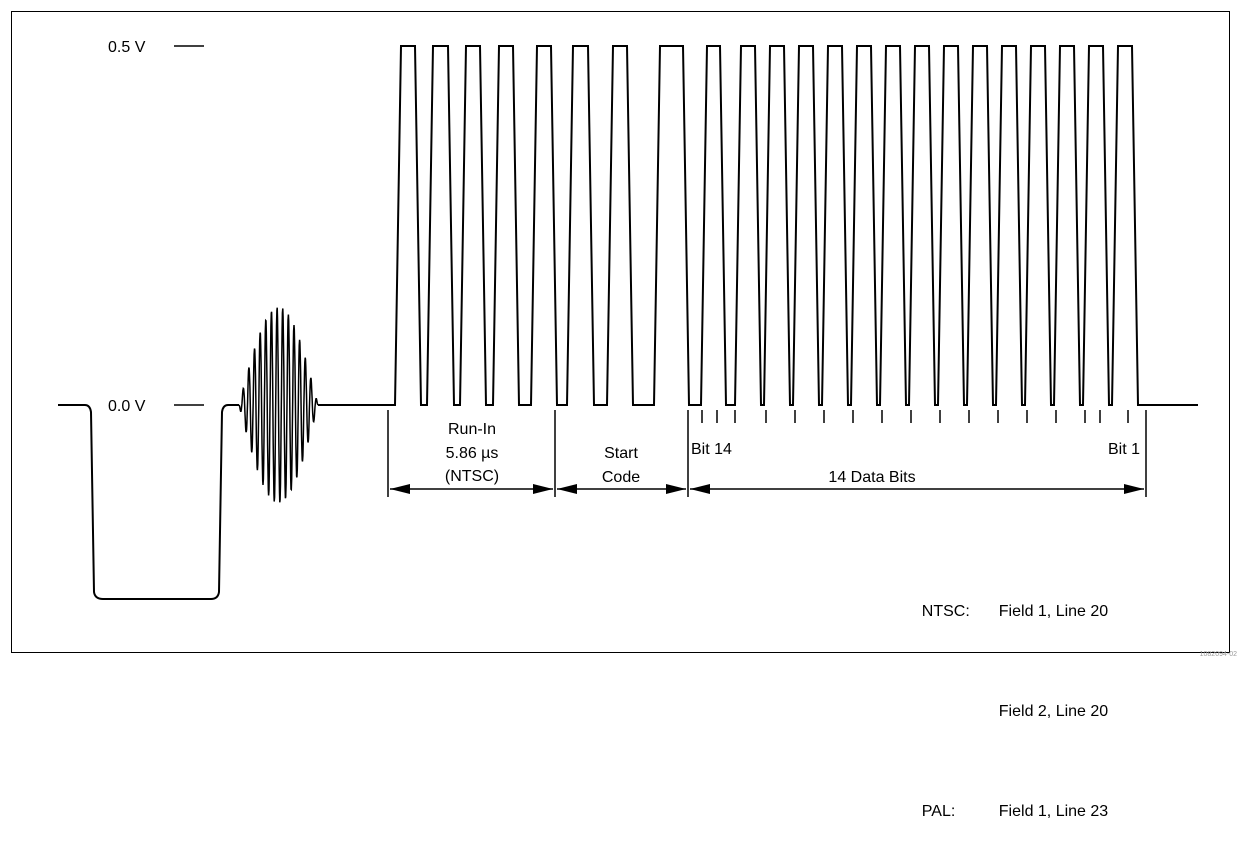 The image size is (1241, 862). What do you see at coordinates (472, 476) in the screenshot?
I see `run-in-standard-label: (NTSC)` at bounding box center [472, 476].